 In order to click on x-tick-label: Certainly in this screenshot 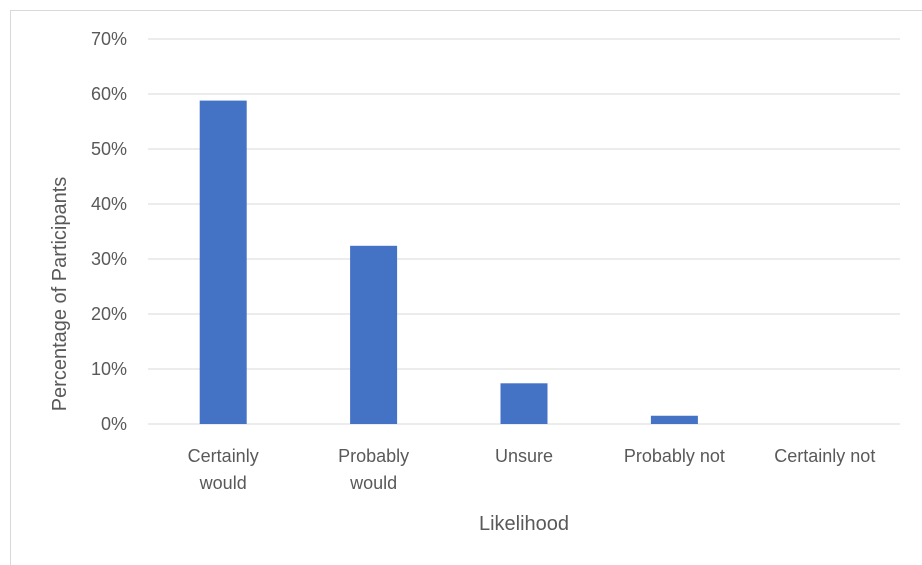, I will do `click(223, 456)`.